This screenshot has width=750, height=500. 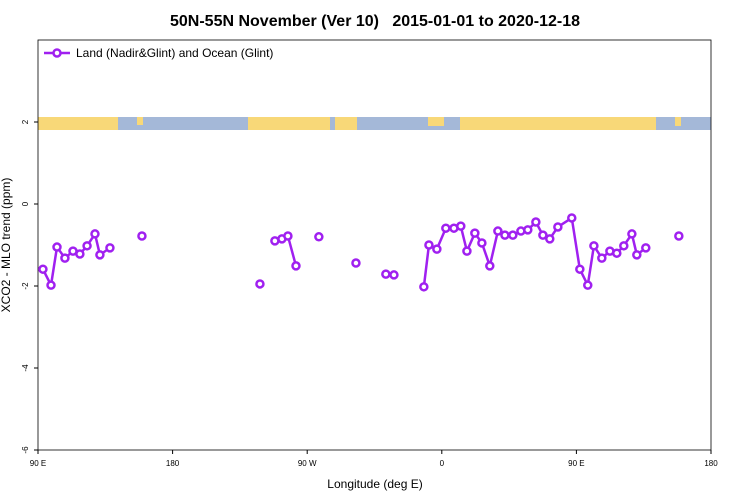 What do you see at coordinates (6, 245) in the screenshot?
I see `y-axis-label: XCO2 - MLO trend (ppm)` at bounding box center [6, 245].